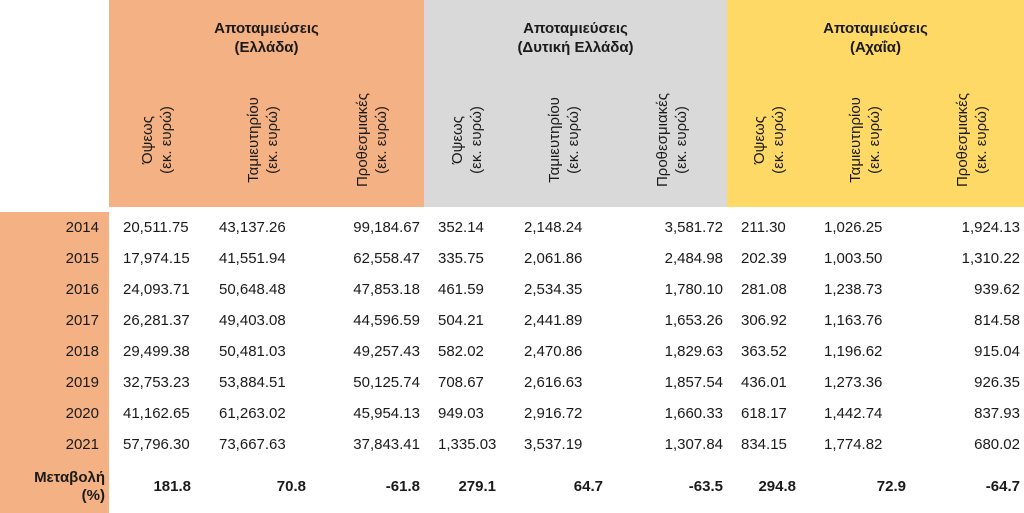 This screenshot has width=1024, height=513. Describe the element at coordinates (553, 382) in the screenshot. I see `value-cell: 2,616.63` at that location.